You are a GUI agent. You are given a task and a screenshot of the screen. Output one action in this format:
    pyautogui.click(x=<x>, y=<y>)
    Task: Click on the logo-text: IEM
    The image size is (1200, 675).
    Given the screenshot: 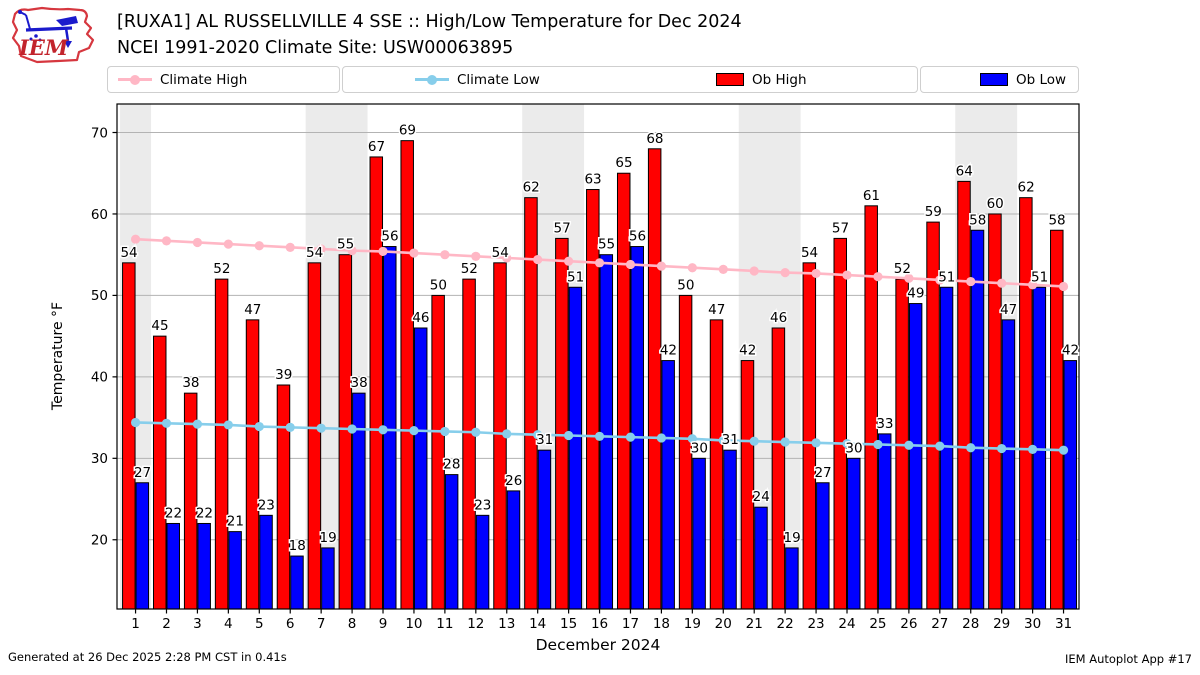 What is the action you would take?
    pyautogui.click(x=43, y=47)
    